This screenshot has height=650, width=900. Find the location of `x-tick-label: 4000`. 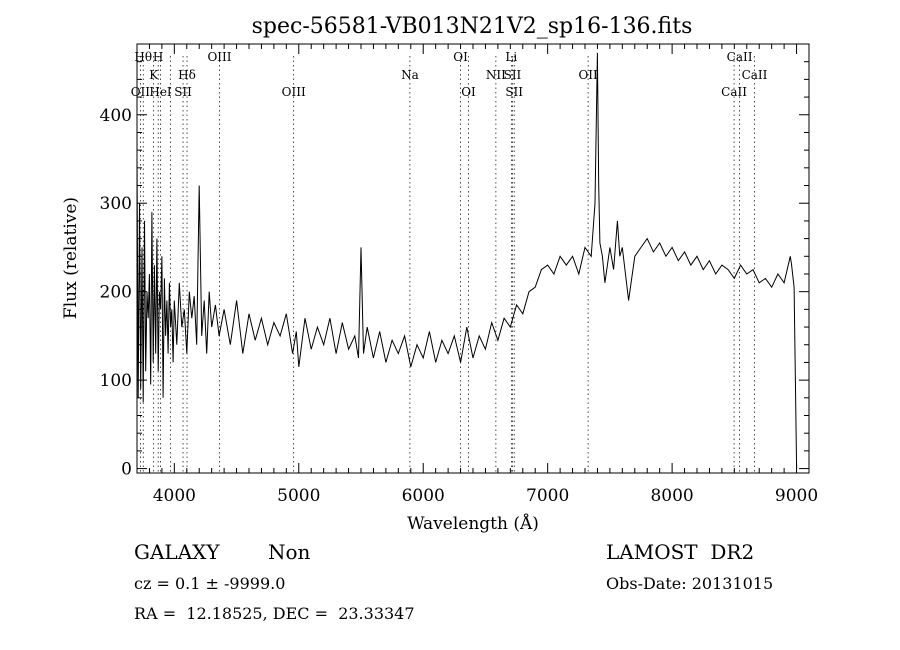

x-tick-label: 4000 is located at coordinates (174, 496).